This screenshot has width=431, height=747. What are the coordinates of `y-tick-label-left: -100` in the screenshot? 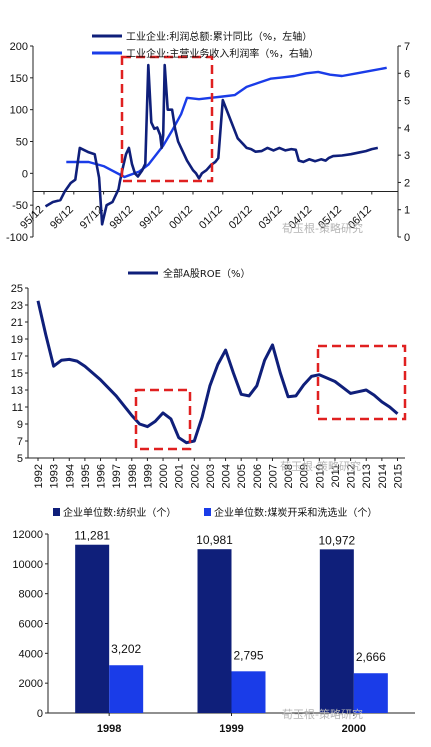 It's located at (17, 238).